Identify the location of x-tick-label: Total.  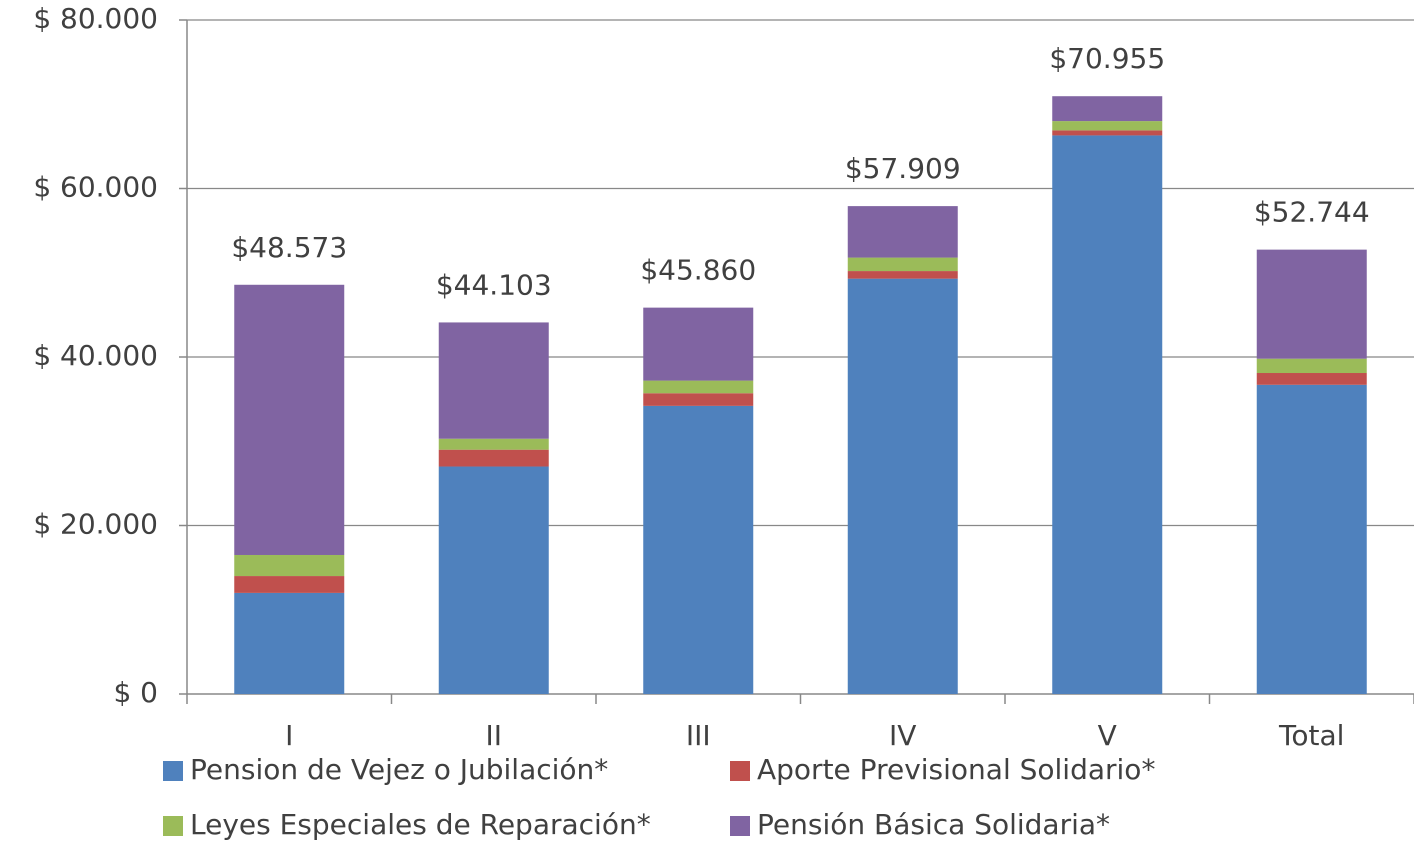
(1311, 735).